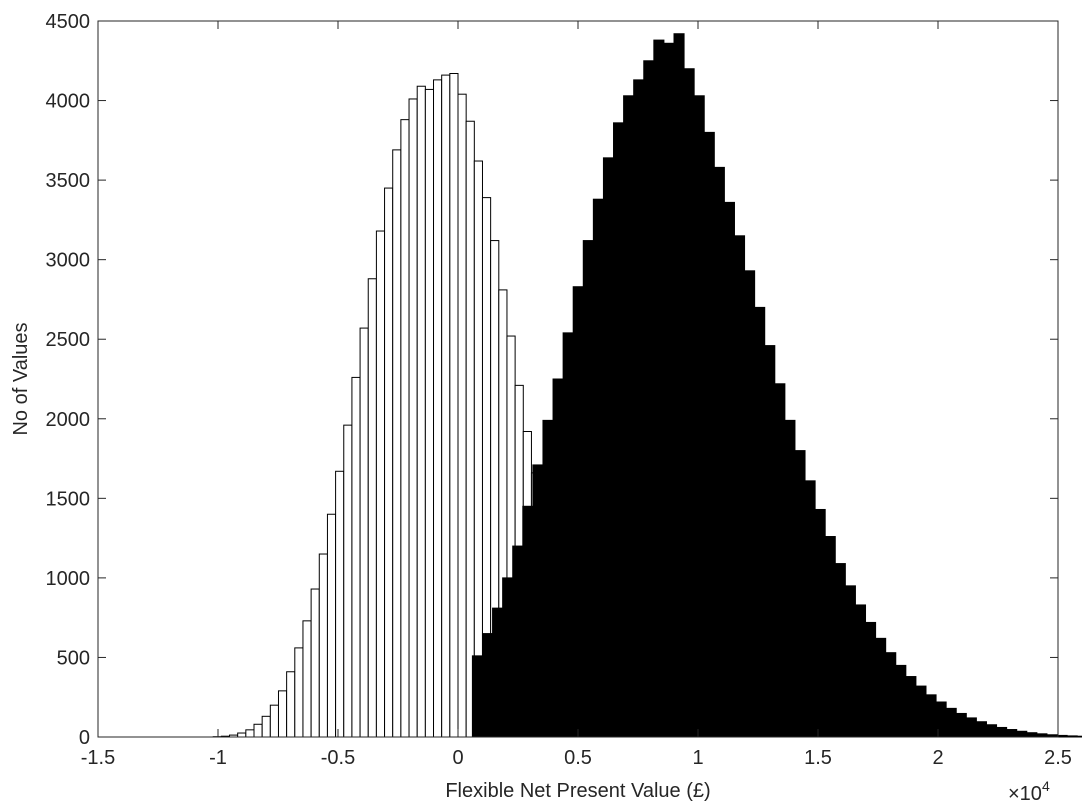 The image size is (1082, 805). Describe the element at coordinates (577, 791) in the screenshot. I see `x-axis-label: Flexible Net Present Value (£)` at that location.